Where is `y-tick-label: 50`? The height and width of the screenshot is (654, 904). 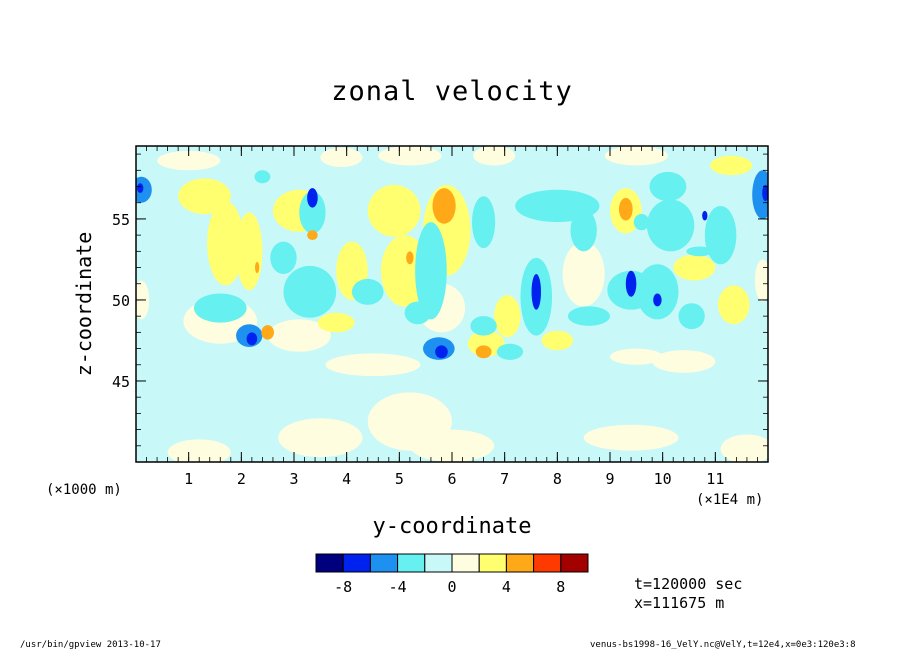
y-tick-label: 50 is located at coordinates (121, 301).